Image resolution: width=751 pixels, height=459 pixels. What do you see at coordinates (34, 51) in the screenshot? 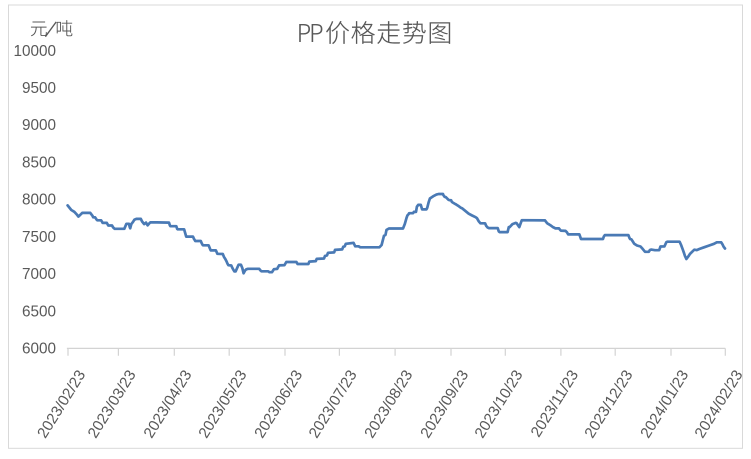
I see `svg-text: 10000` at bounding box center [34, 51].